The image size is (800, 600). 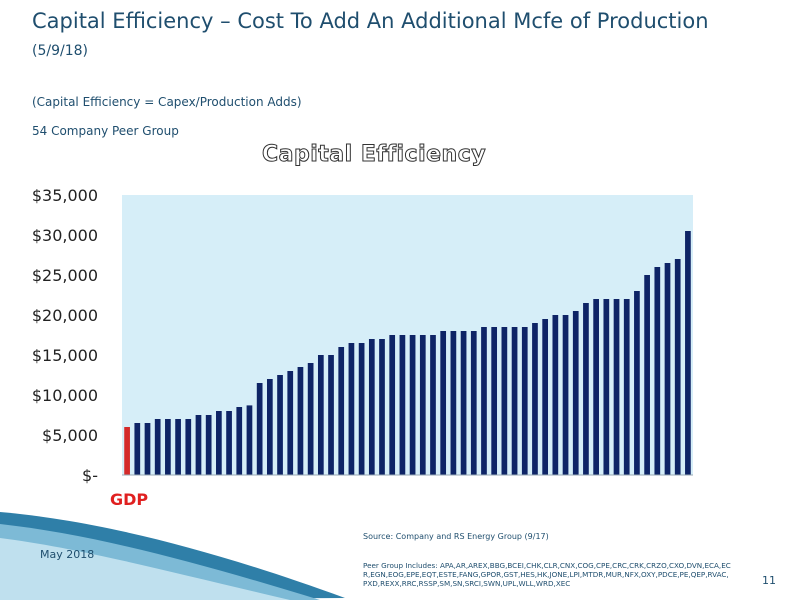 What do you see at coordinates (60, 51) in the screenshot?
I see `slide-title-date: (5/9/18)` at bounding box center [60, 51].